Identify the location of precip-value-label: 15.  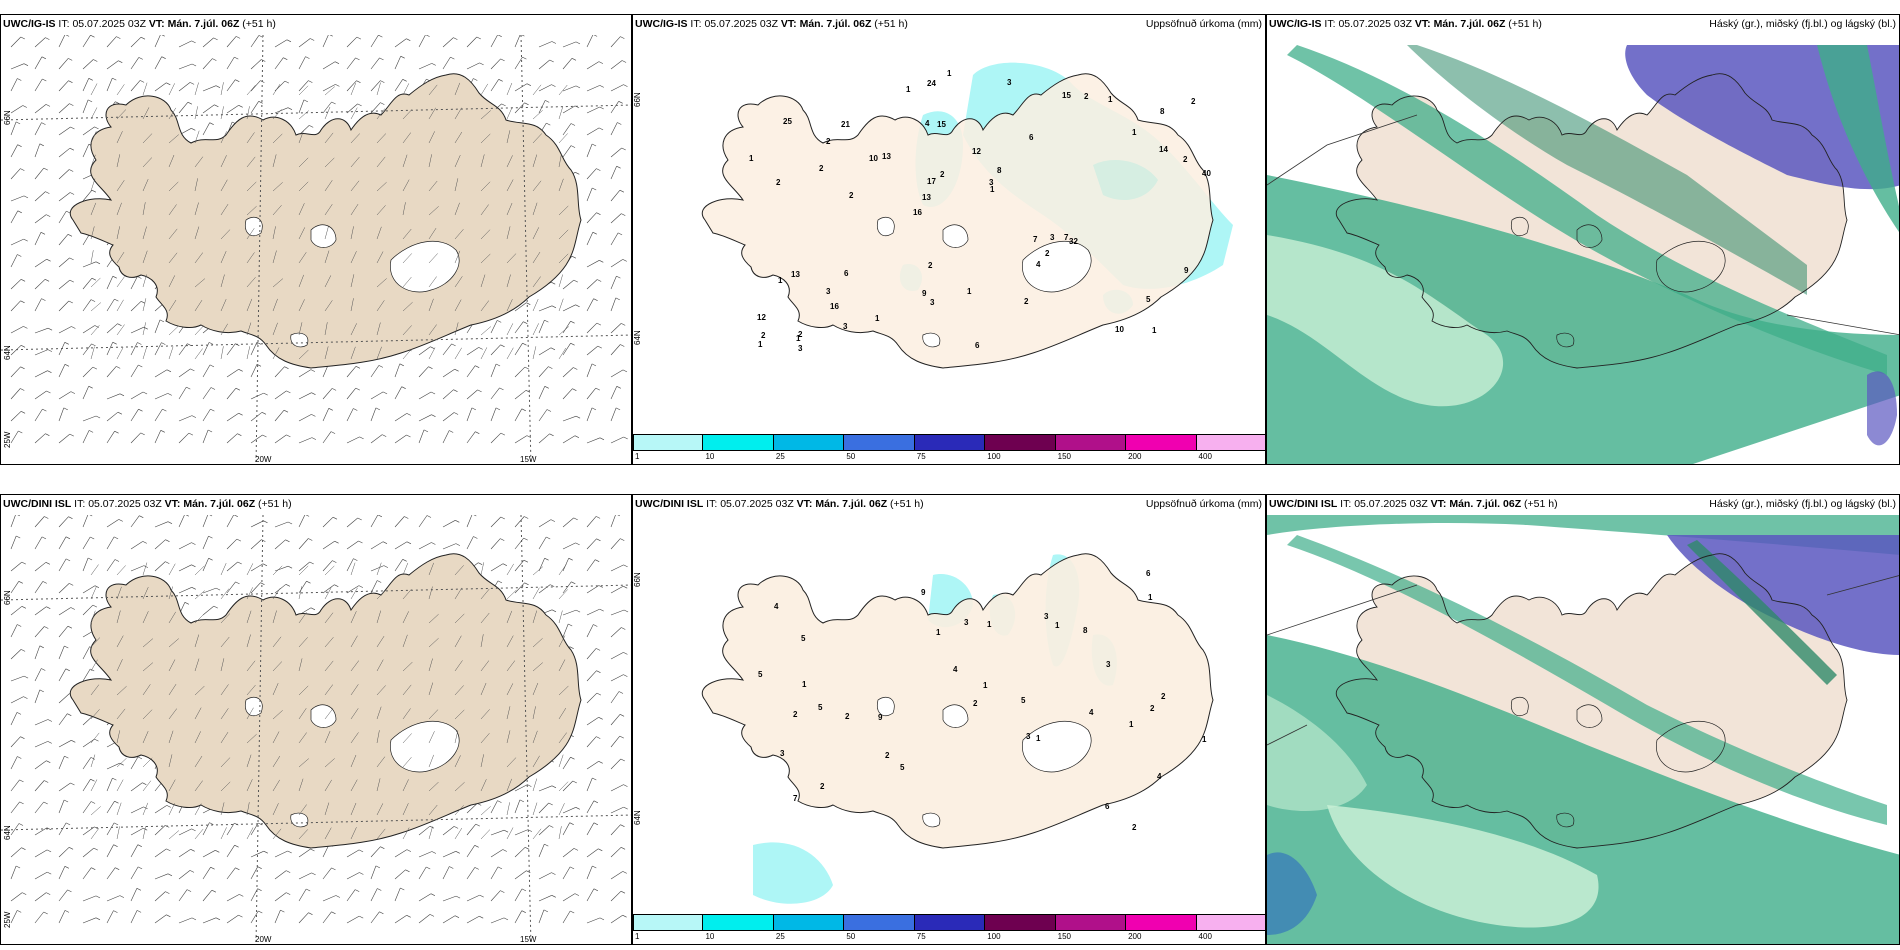
(1066, 95).